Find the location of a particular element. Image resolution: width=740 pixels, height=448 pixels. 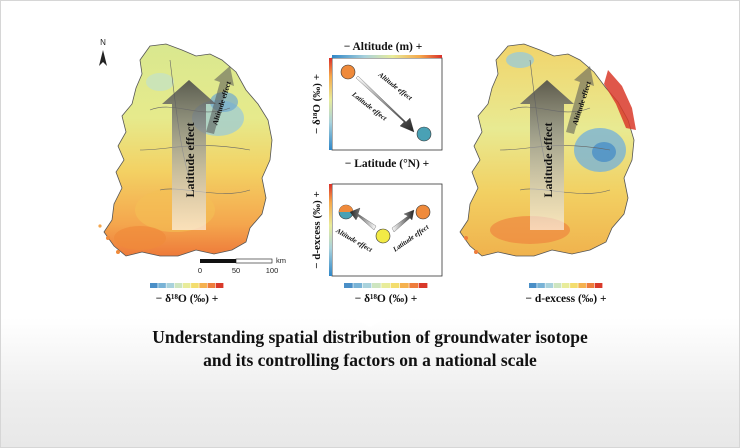

altitude-arrow is located at coordinates (220, 100).